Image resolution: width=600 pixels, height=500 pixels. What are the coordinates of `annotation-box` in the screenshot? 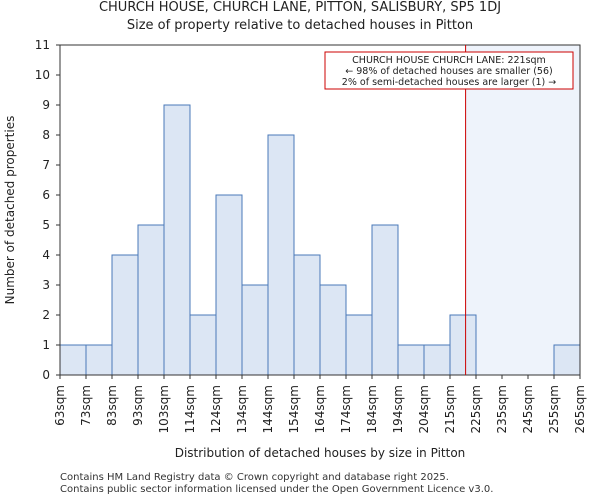 It's located at (449, 70).